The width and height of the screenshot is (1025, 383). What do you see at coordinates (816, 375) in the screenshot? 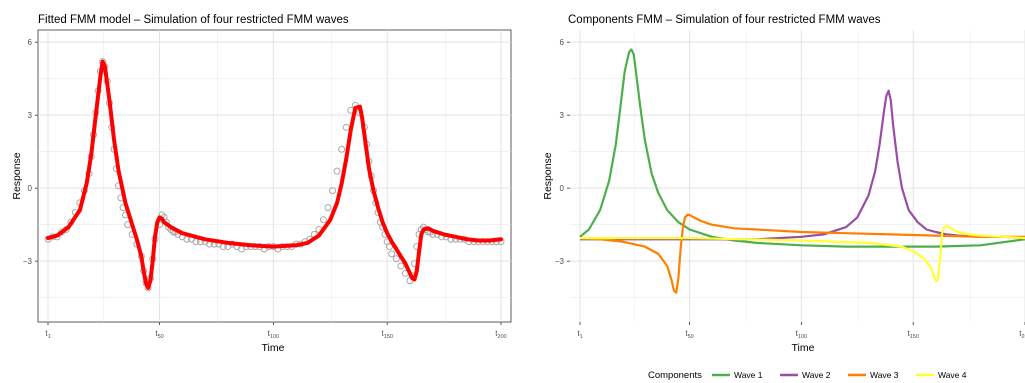
I see `legend-label: Wave 2` at bounding box center [816, 375].